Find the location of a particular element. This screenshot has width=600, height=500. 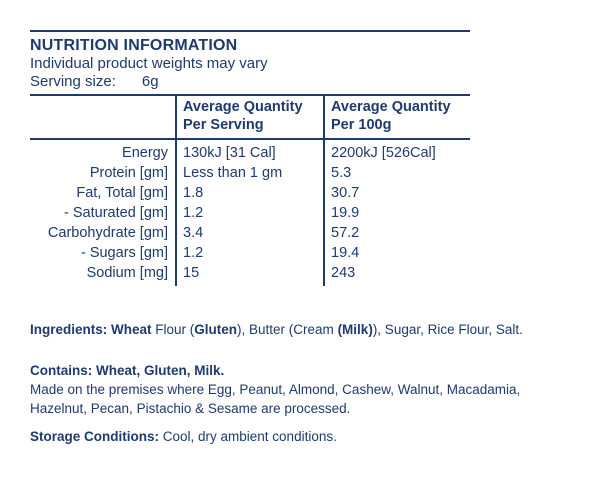

table-row: - Saturated [gm] 1.2 19.9 is located at coordinates (250, 213).